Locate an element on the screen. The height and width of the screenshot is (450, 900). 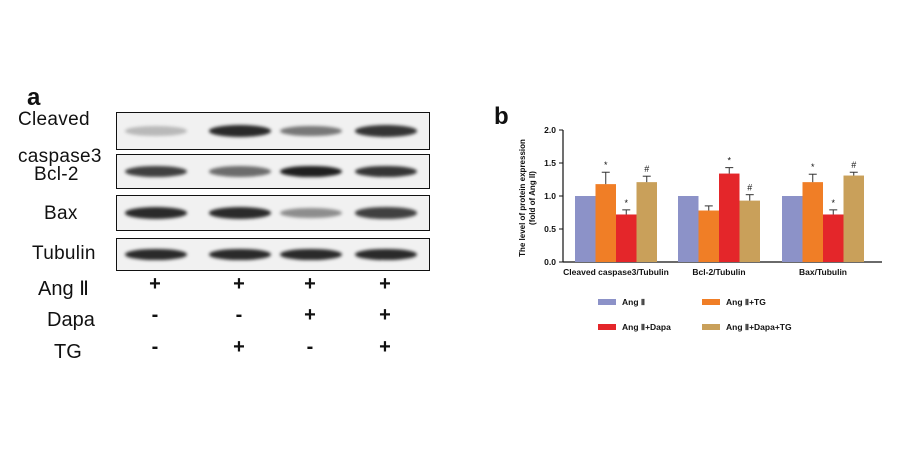
blot-bcl2 is located at coordinates (273, 171).